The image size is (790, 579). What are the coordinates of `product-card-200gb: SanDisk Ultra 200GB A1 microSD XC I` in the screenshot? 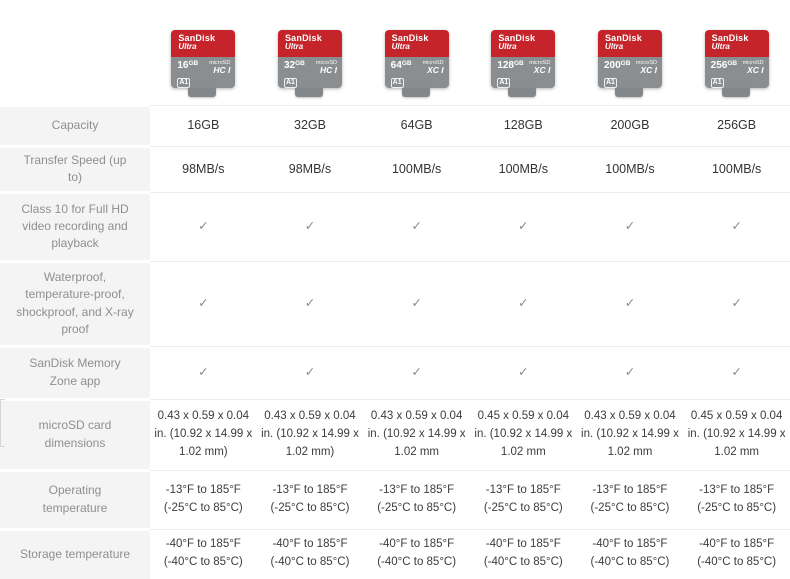 It's located at (630, 67).